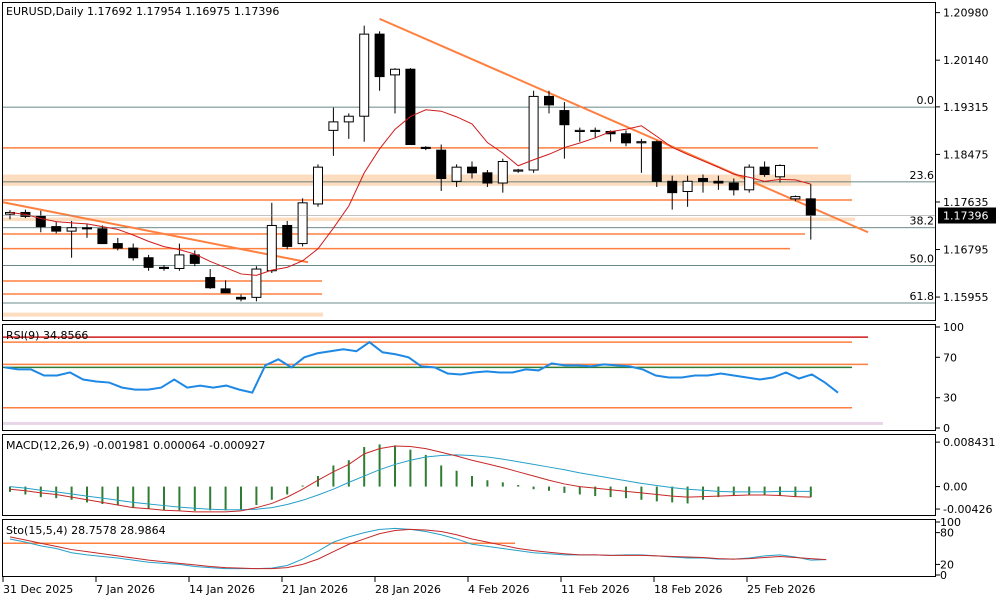  Describe the element at coordinates (421, 367) in the screenshot. I see `rsi-line` at that location.